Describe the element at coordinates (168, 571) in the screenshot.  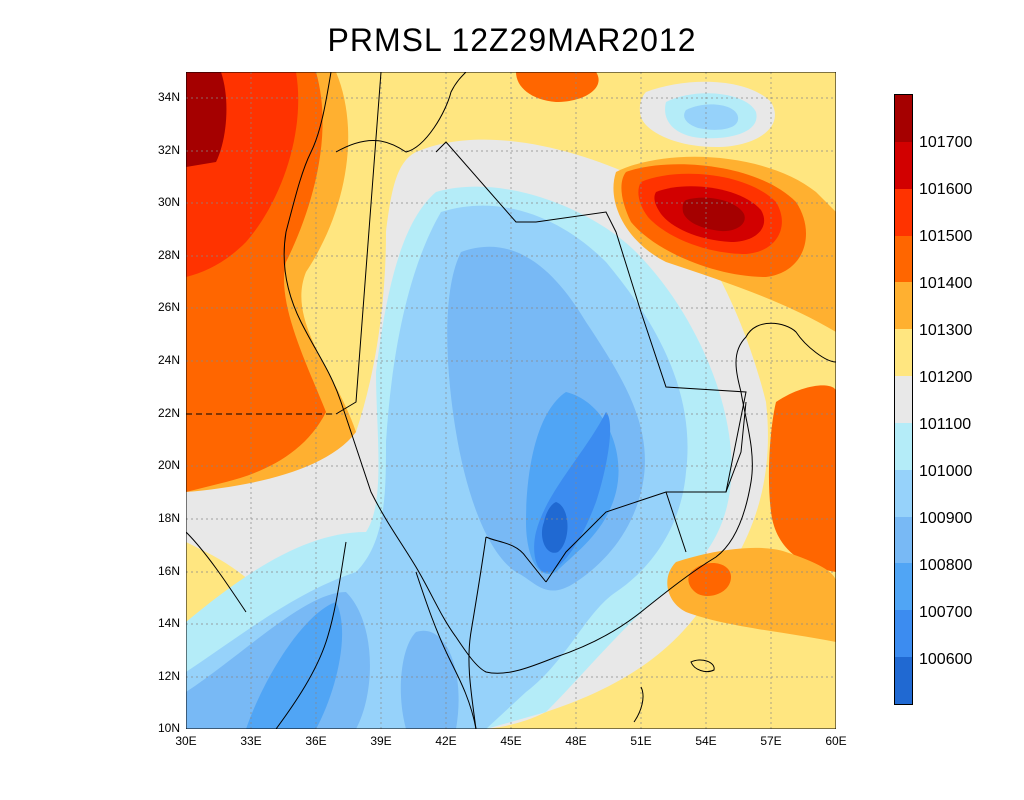
I see `y-tick-label: 16N` at that location.